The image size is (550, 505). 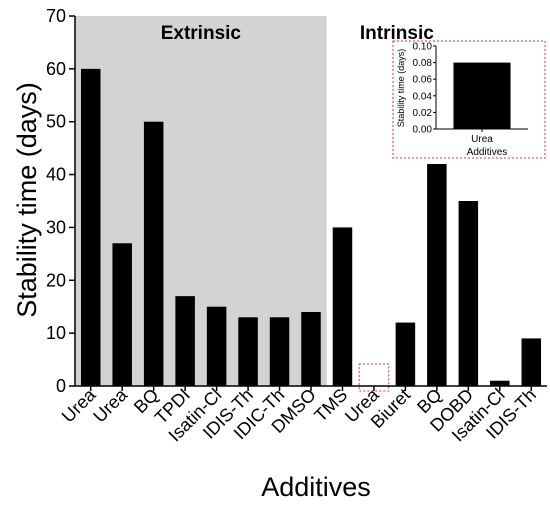 I want to click on bar-13-dobd, so click(x=468, y=293).